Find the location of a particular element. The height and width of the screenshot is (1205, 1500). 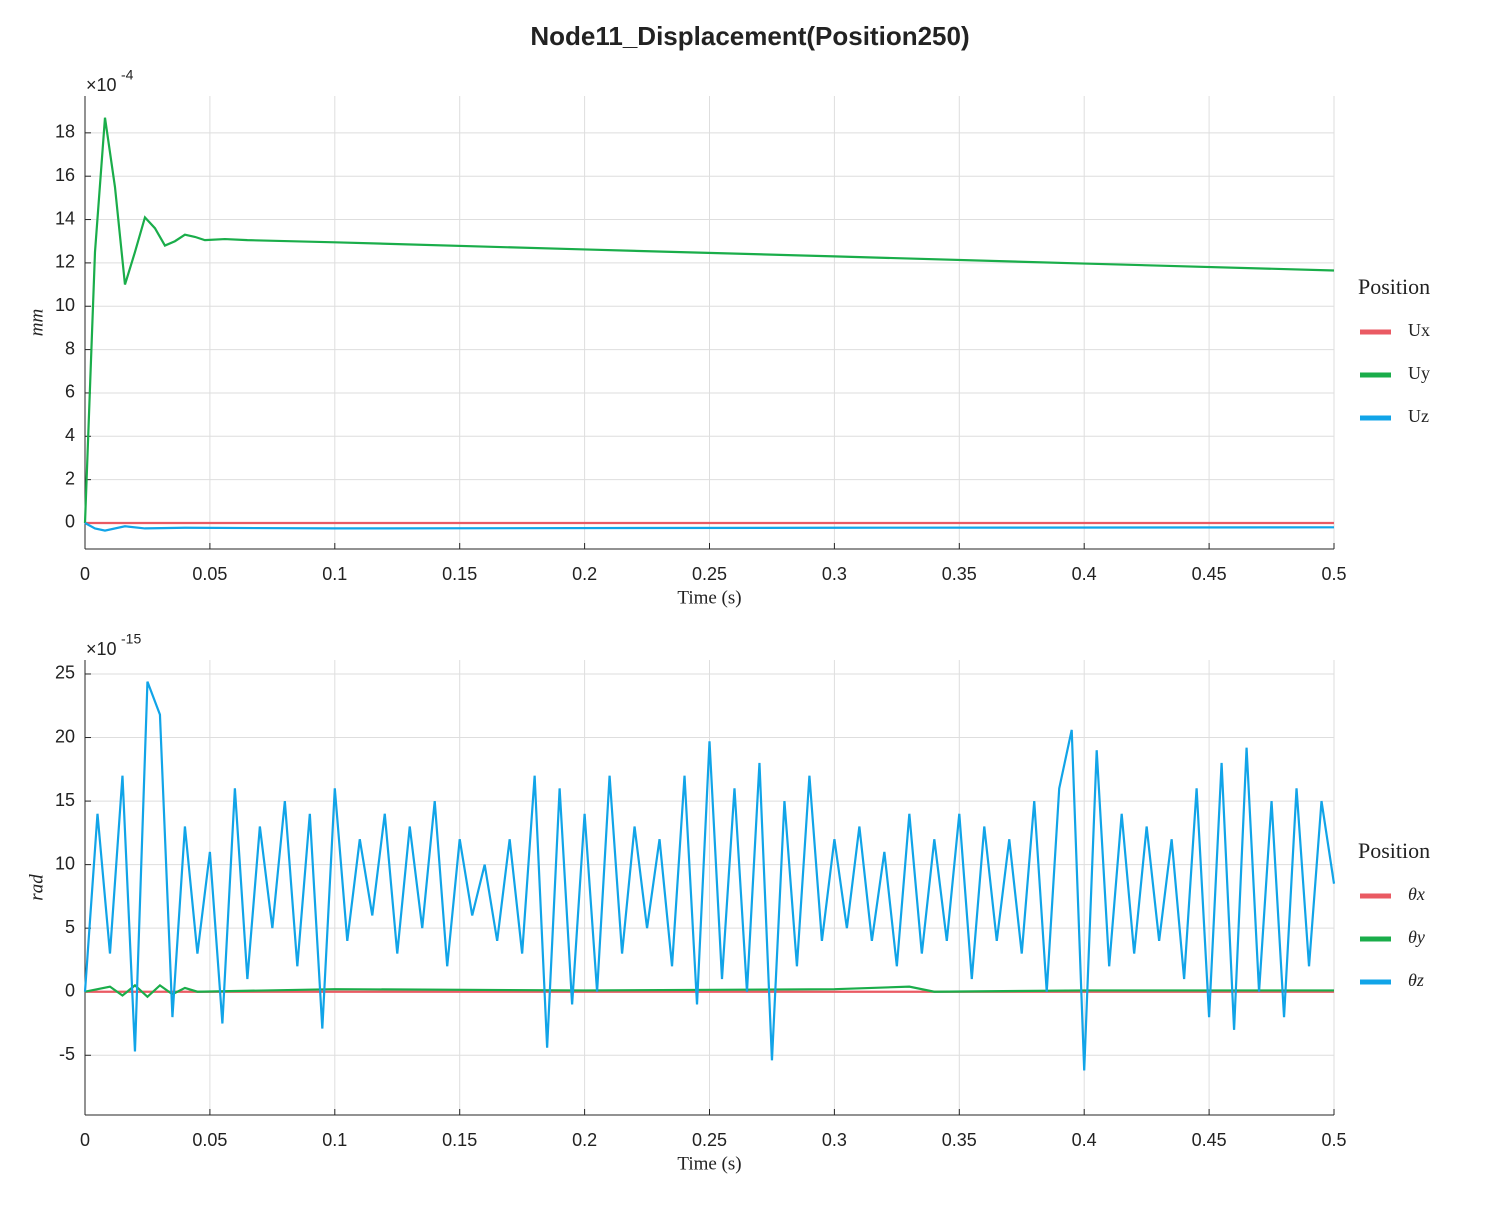

legend-label: θx is located at coordinates (1416, 894).